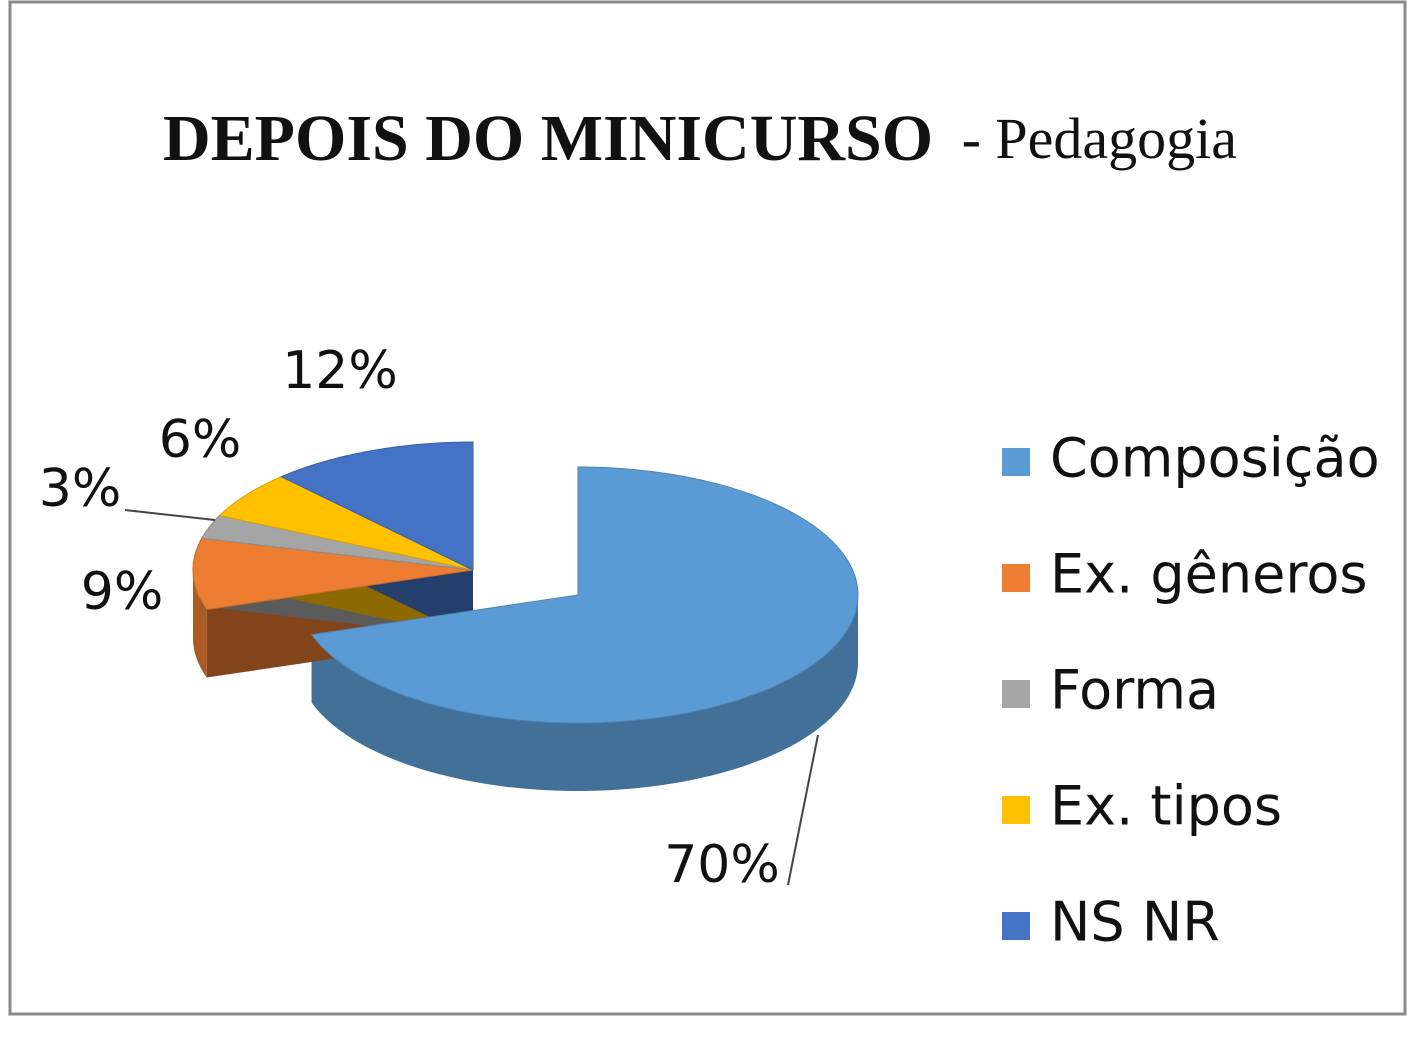 This screenshot has width=1417, height=1044. What do you see at coordinates (548, 138) in the screenshot?
I see `chart-title: DEPOIS DO MINICURSO` at bounding box center [548, 138].